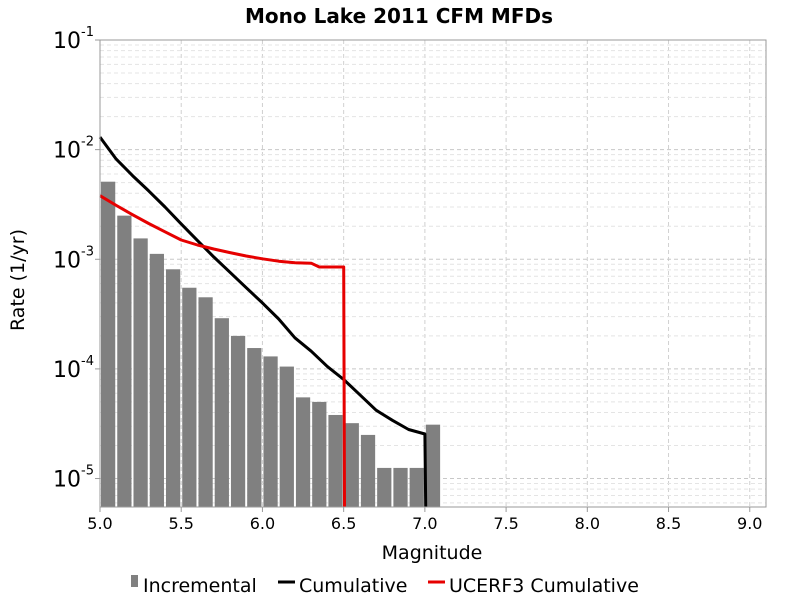  What do you see at coordinates (353, 586) in the screenshot?
I see `legend-label: Cumulative` at bounding box center [353, 586].